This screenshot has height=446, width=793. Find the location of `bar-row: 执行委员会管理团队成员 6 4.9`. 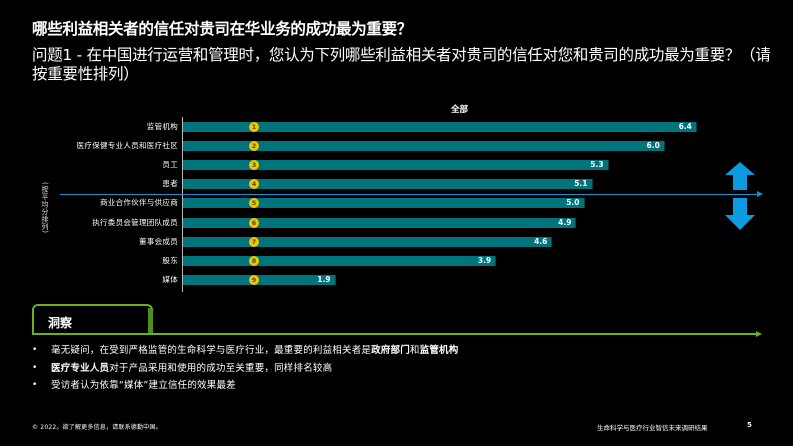

bar-row: 执行委员会管理团队成员 6 4.9 is located at coordinates (396, 222).